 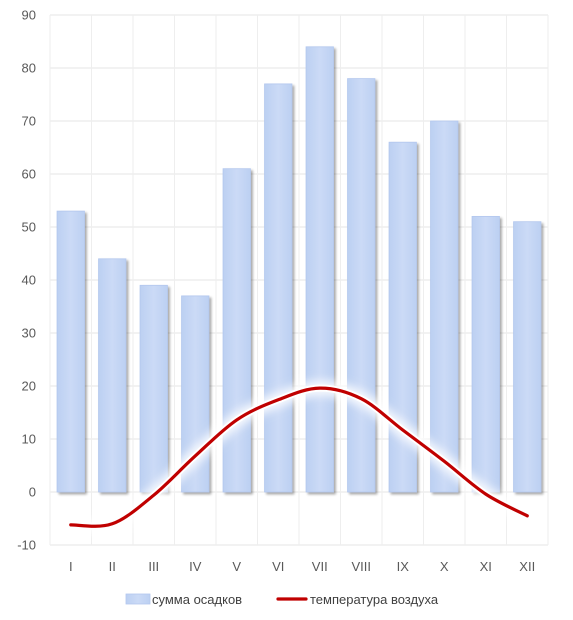 I want to click on x-tick-label: II, so click(x=112, y=566).